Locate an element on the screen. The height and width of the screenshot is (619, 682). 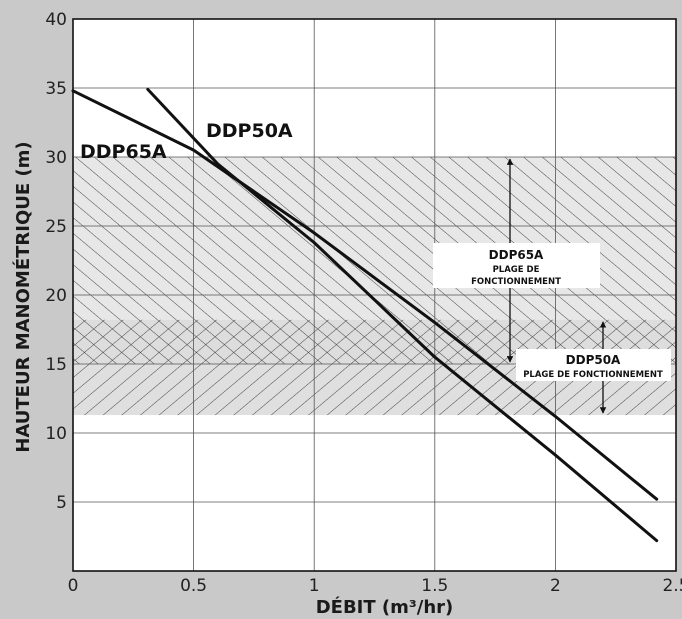
series-label-ddp65a: DDP65A is located at coordinates (123, 152).